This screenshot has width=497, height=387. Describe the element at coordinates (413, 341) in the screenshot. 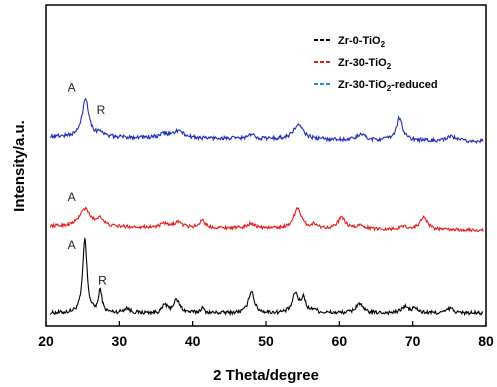

I see `x-tick-label-5: 70` at that location.